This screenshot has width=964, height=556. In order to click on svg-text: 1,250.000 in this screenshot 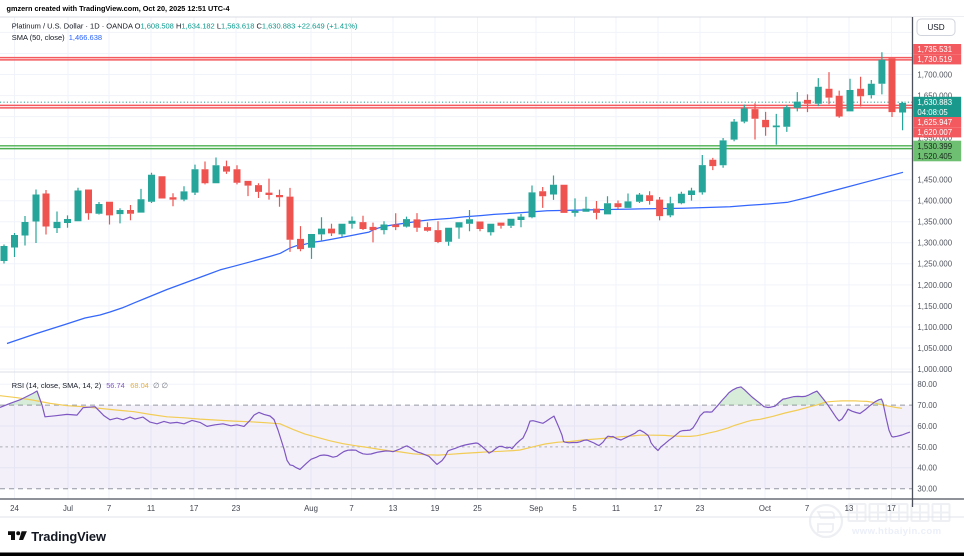, I will do `click(934, 264)`.